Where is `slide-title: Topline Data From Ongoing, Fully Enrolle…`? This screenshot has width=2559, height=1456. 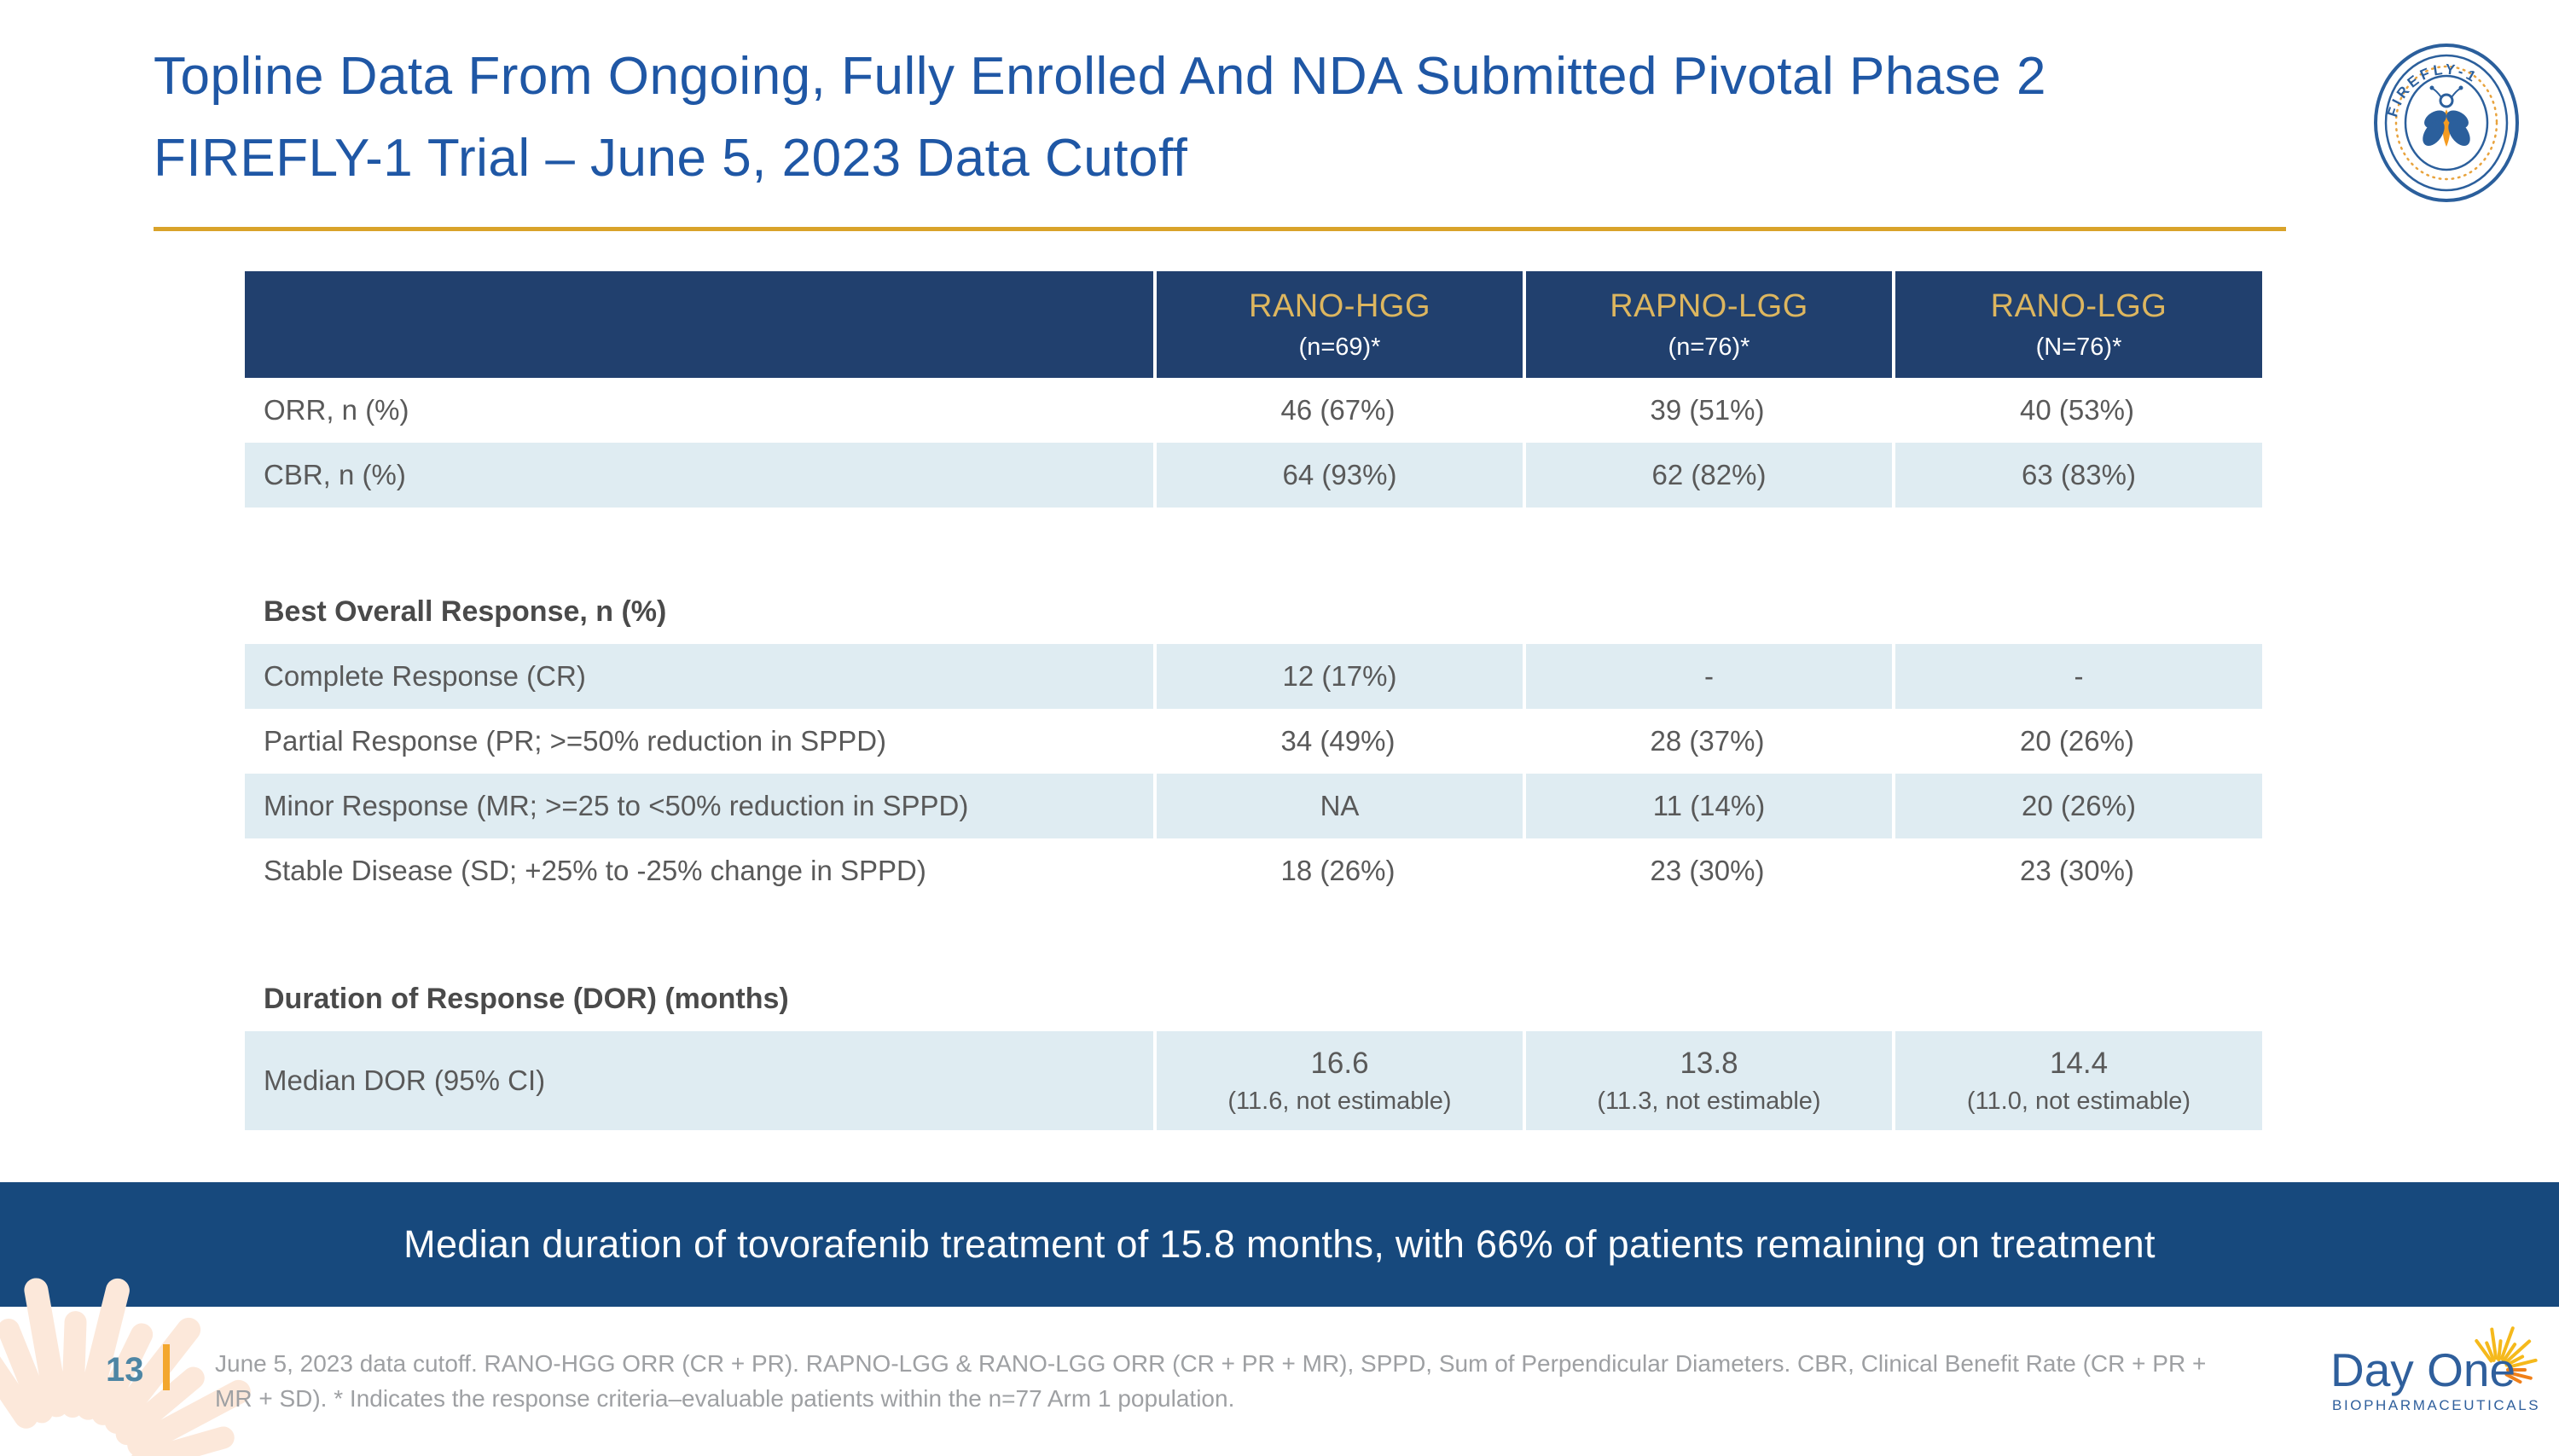
slide-title: Topline Data From Ongoing, Fully Enrolle… is located at coordinates (1212, 118).